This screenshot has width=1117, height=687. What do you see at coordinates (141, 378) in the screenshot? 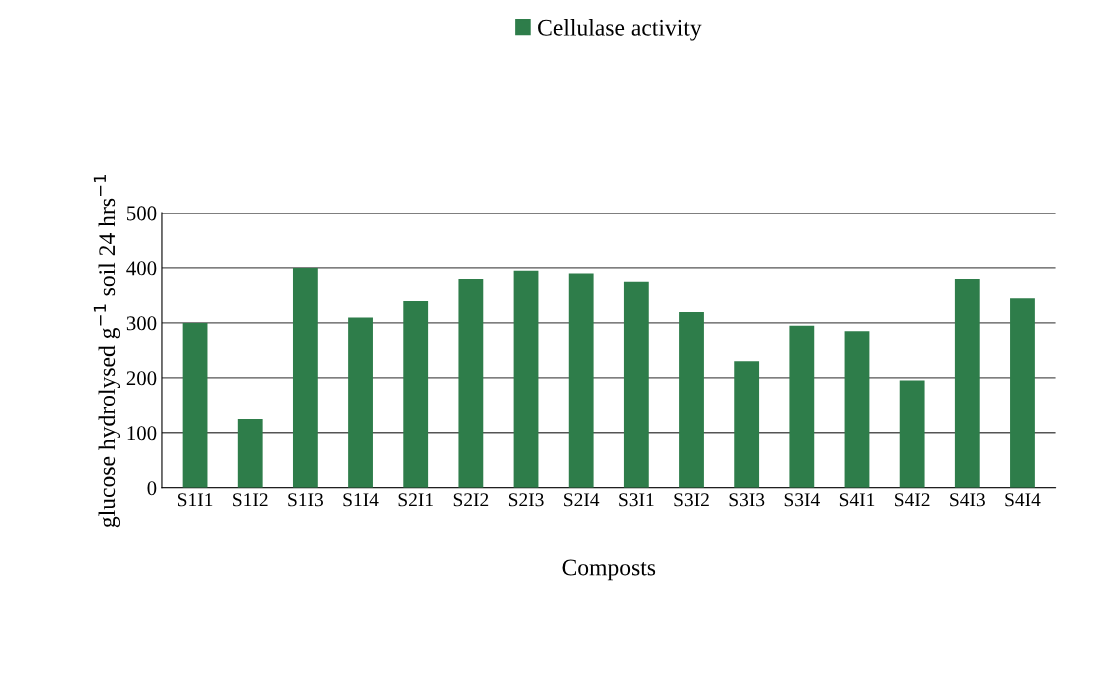
I see `y-tick-label: 200` at bounding box center [141, 378].